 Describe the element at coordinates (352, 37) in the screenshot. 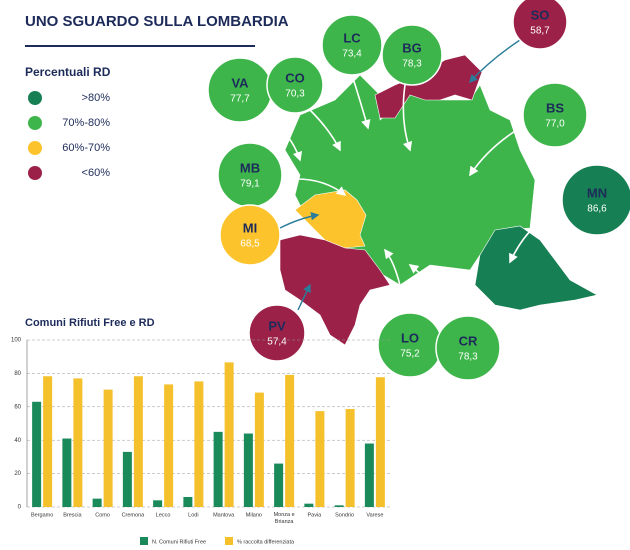

I see `badge-code: LC` at that location.